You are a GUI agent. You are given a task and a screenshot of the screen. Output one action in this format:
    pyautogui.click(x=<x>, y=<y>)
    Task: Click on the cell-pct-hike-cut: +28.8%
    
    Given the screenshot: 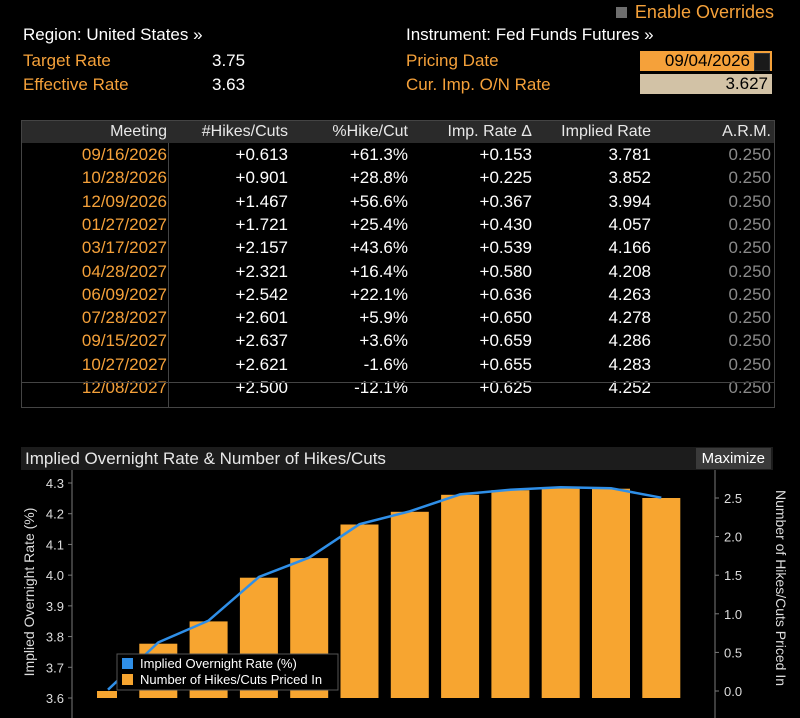 What is the action you would take?
    pyautogui.click(x=378, y=178)
    